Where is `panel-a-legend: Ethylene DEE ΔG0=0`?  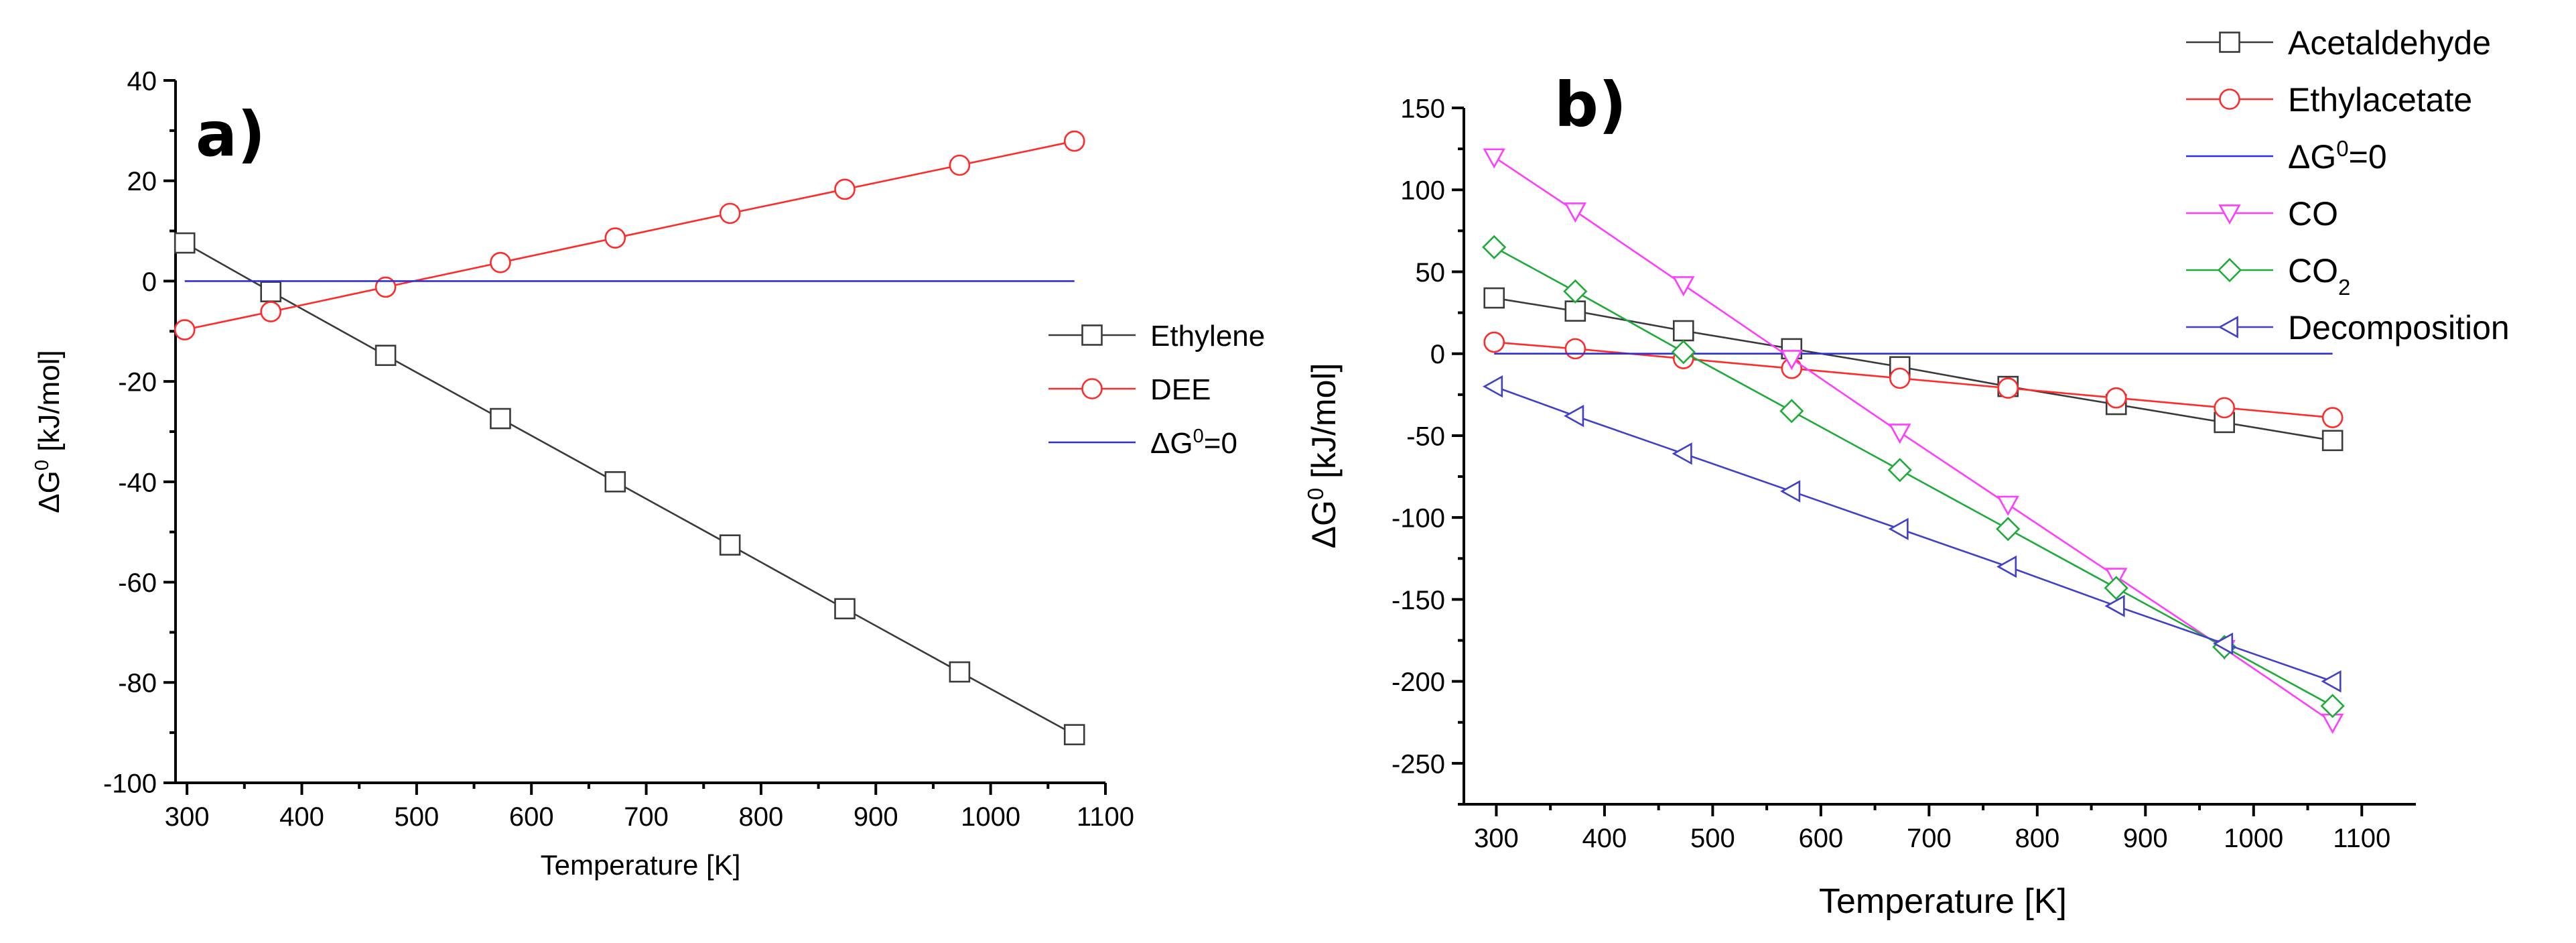
panel-a-legend: Ethylene DEE ΔG0=0 is located at coordinates (1157, 390).